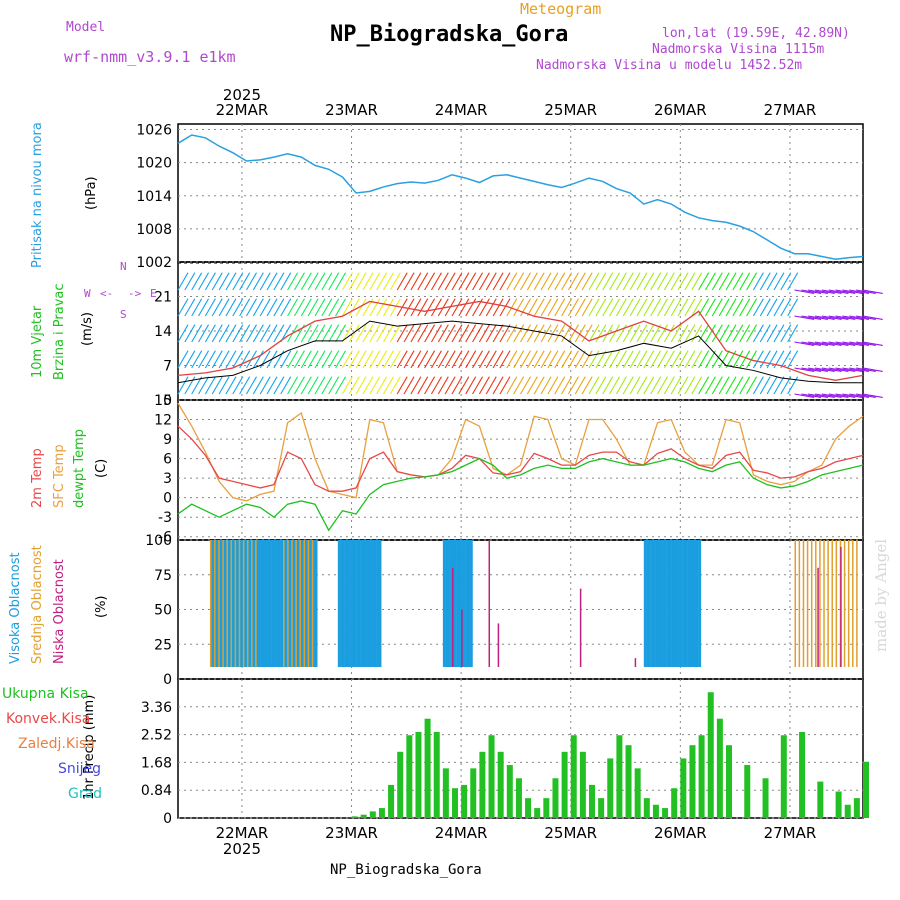  What do you see at coordinates (163, 576) in the screenshot?
I see `y-tick-label: 75` at bounding box center [163, 576].